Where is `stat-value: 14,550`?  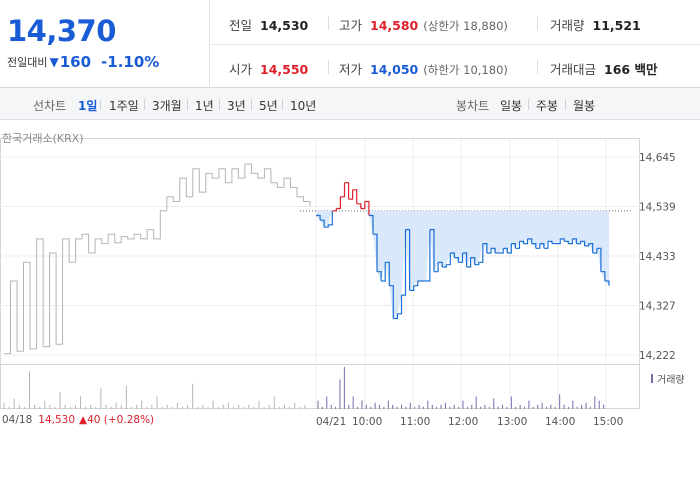
stat-value: 14,550 is located at coordinates (284, 69).